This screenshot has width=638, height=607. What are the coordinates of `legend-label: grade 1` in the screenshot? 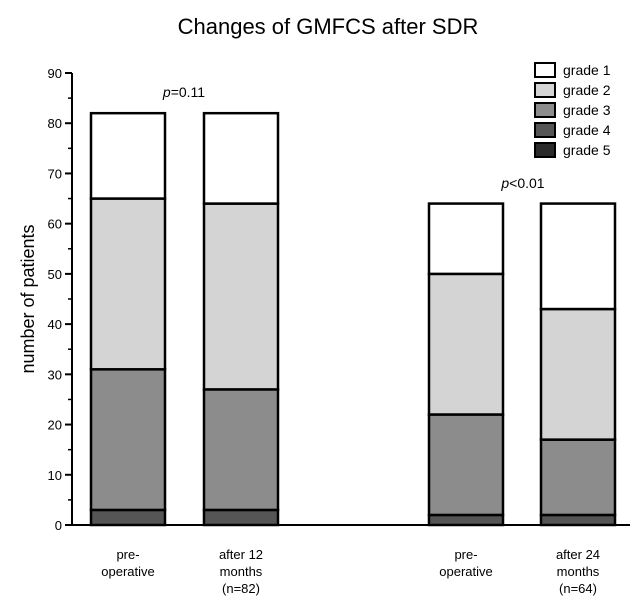 It's located at (587, 70).